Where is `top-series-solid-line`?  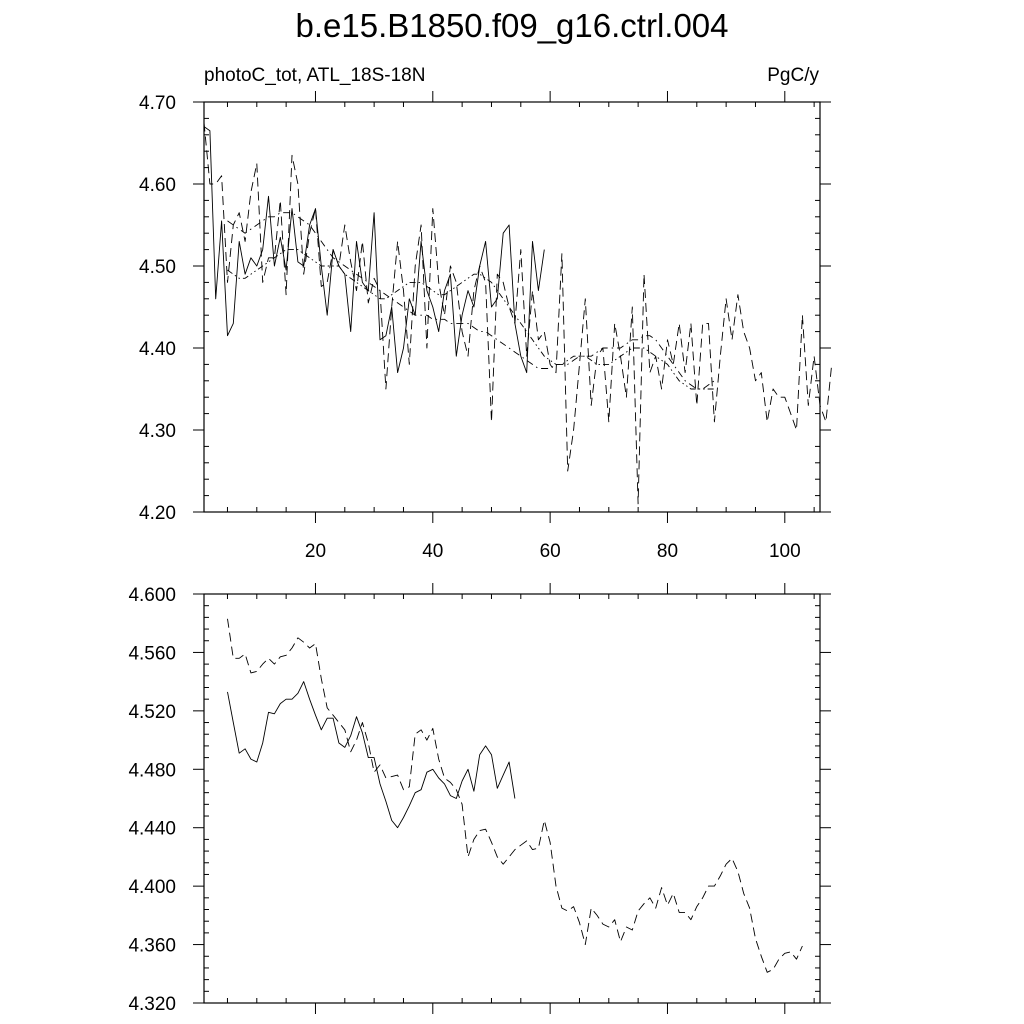 top-series-solid-line is located at coordinates (374, 250).